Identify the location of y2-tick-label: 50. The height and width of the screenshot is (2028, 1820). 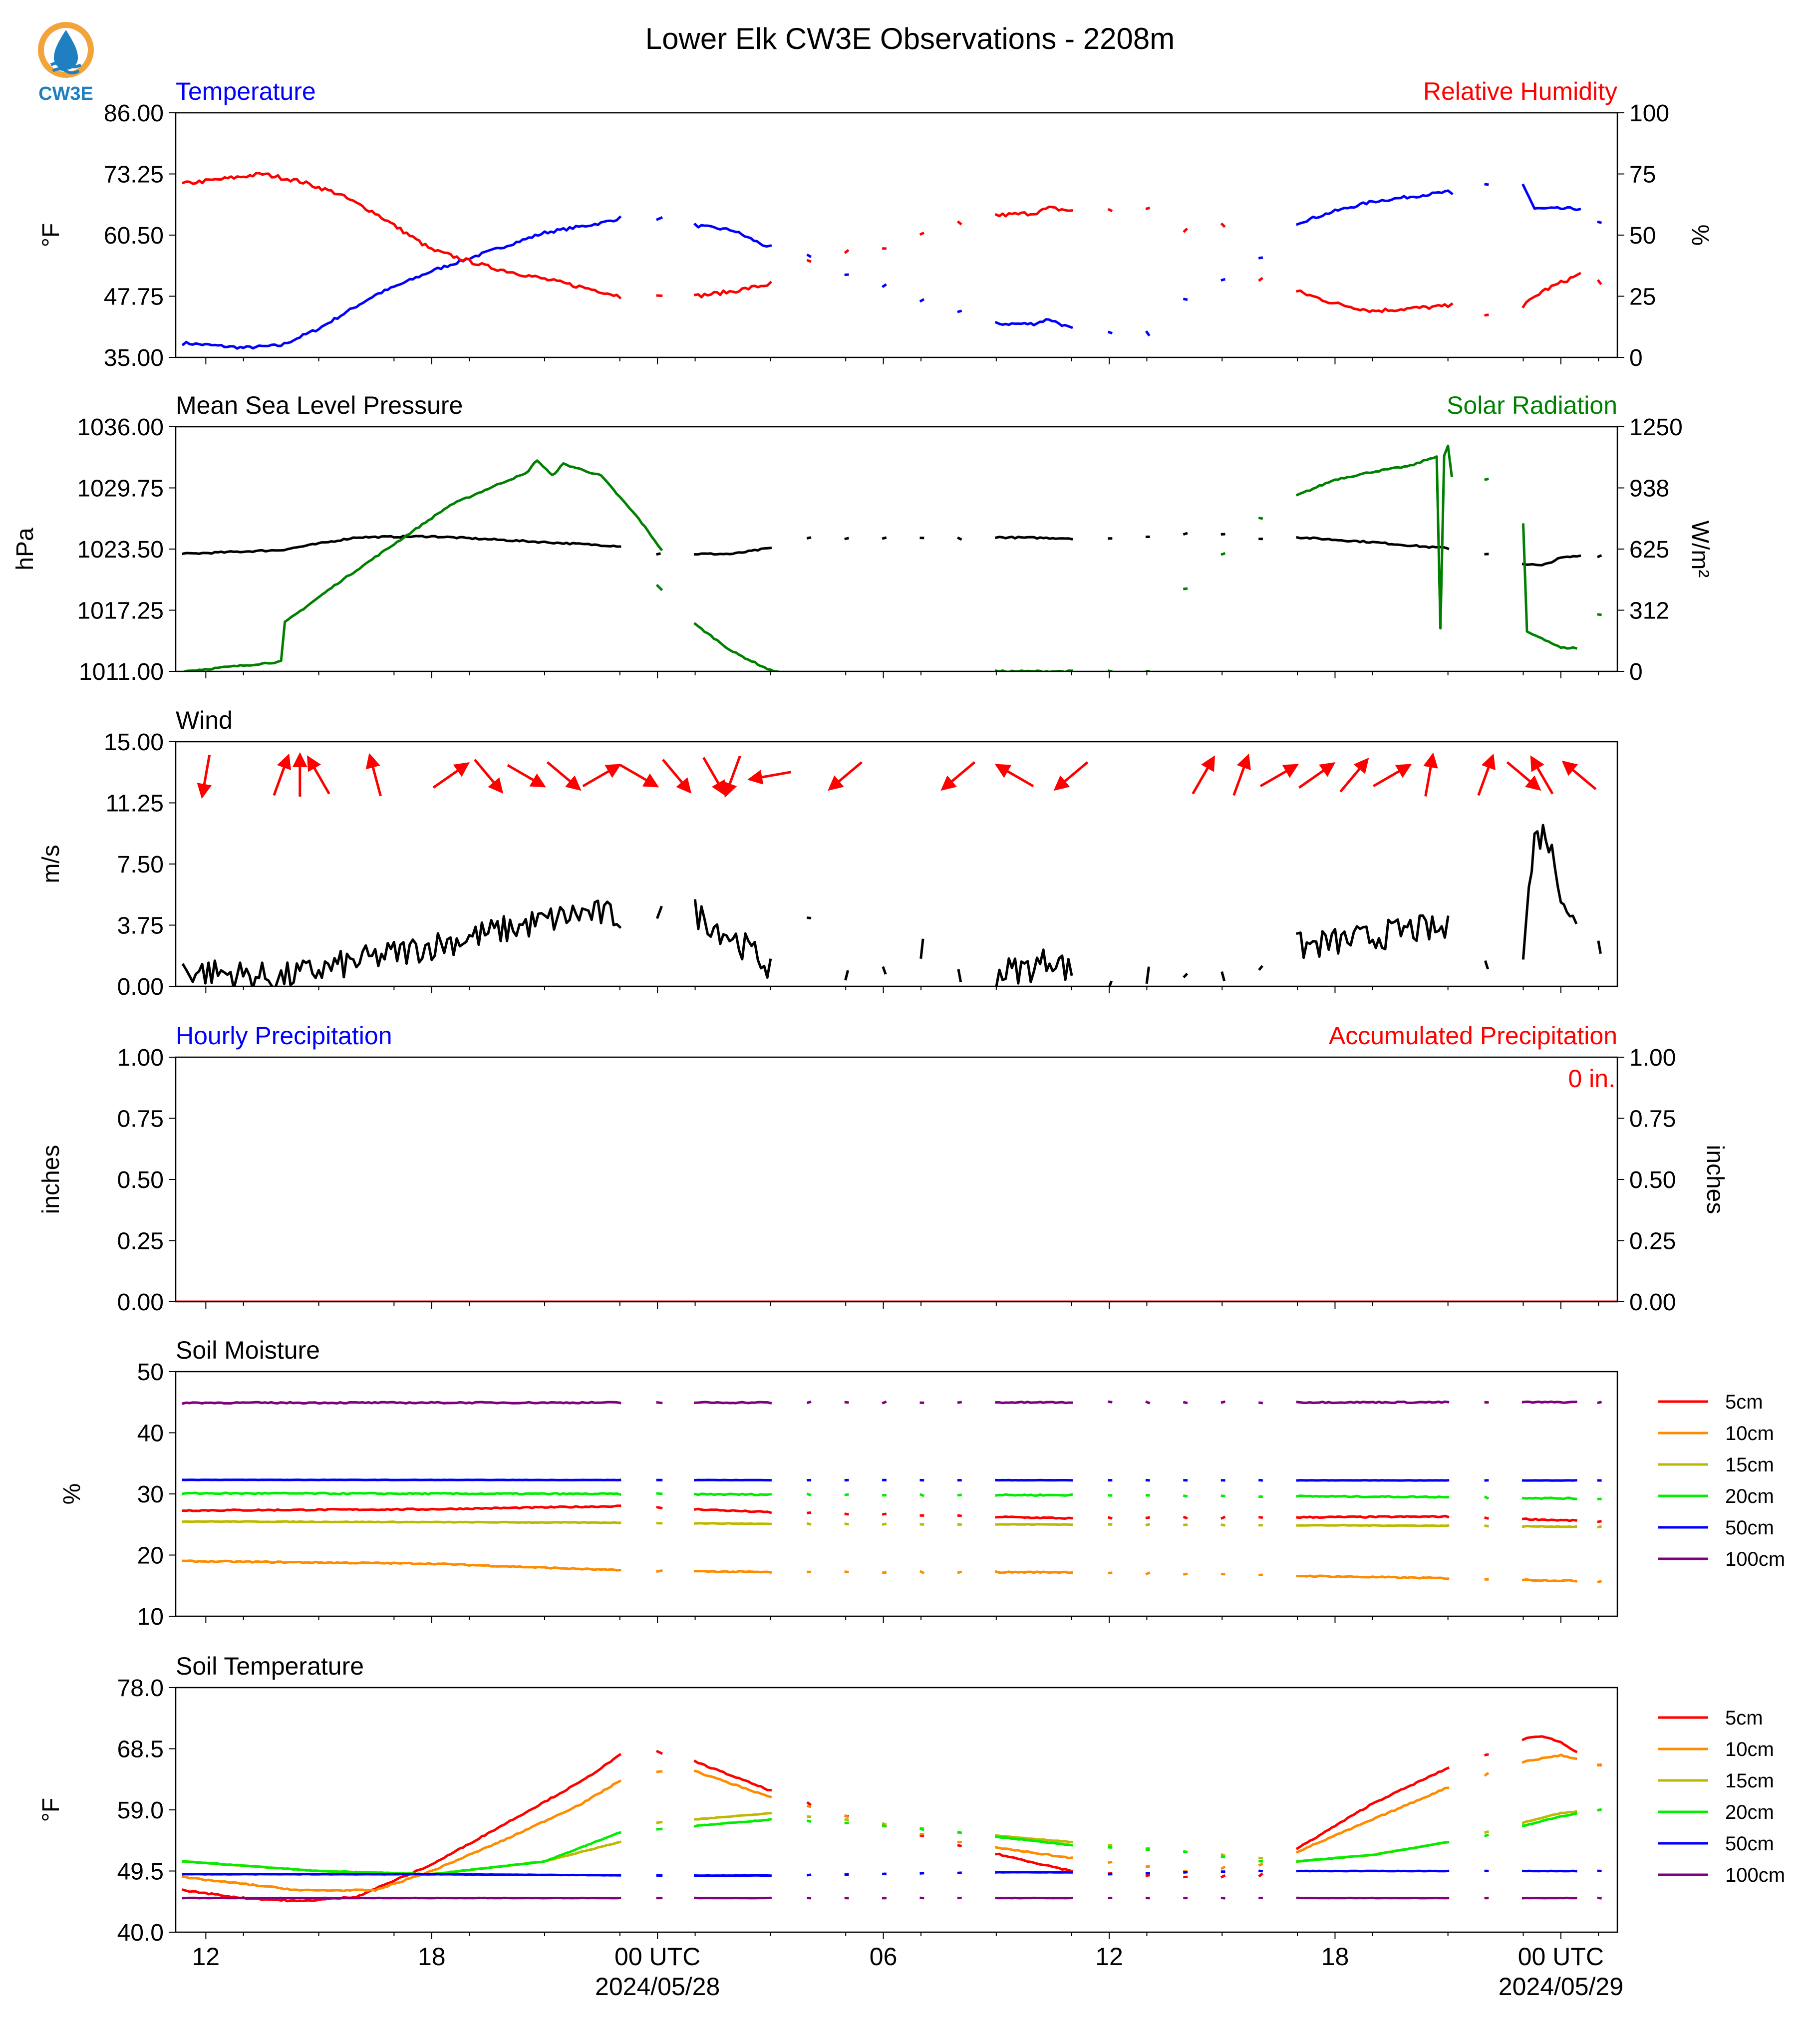
(1642, 236).